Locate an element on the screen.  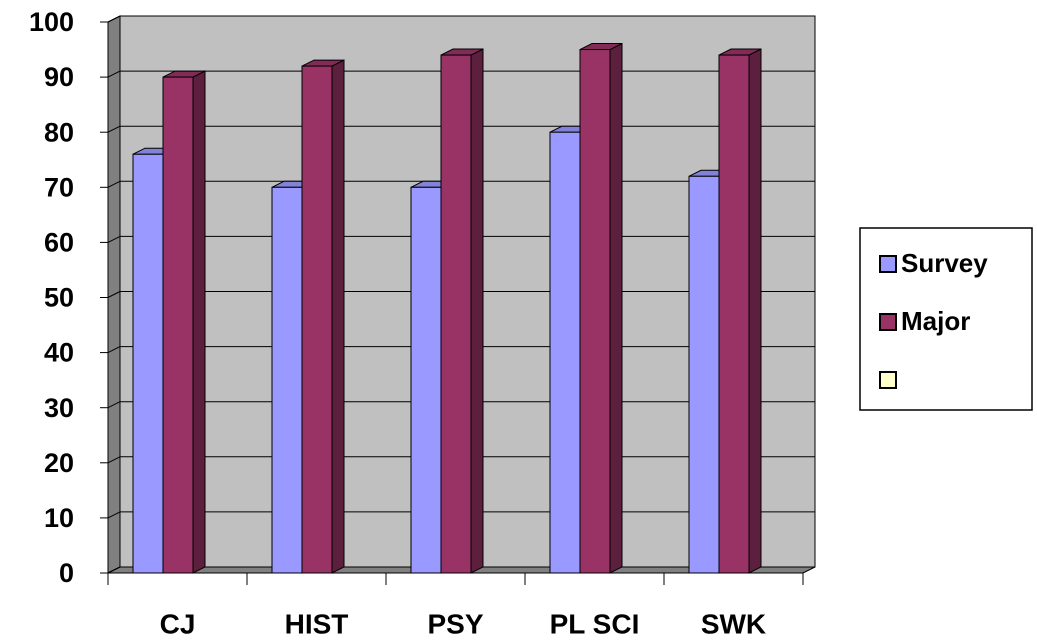
x-tick-label: PL SCI is located at coordinates (595, 623).